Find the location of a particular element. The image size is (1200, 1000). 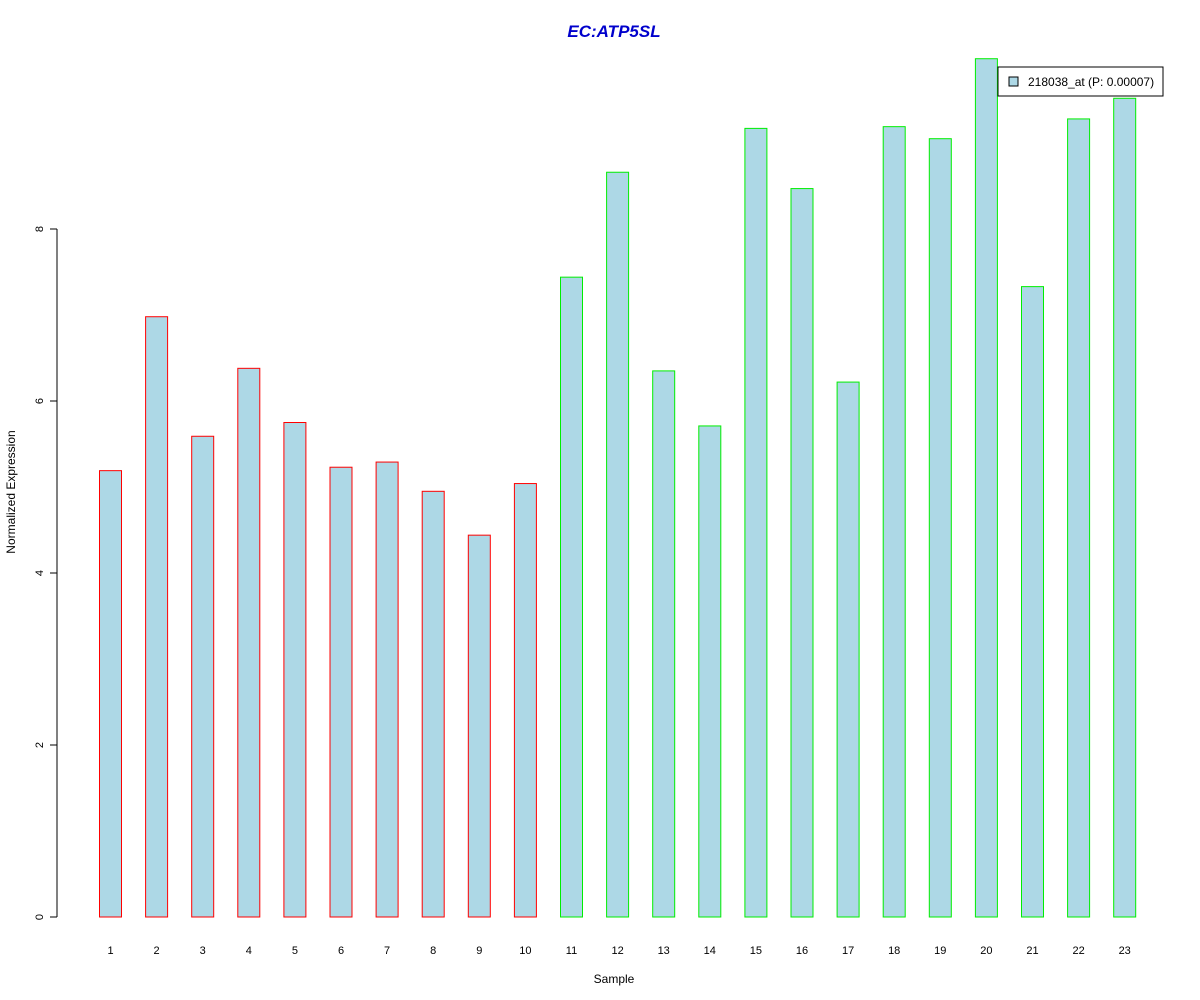

x-tick-label: 1 is located at coordinates (110, 951).